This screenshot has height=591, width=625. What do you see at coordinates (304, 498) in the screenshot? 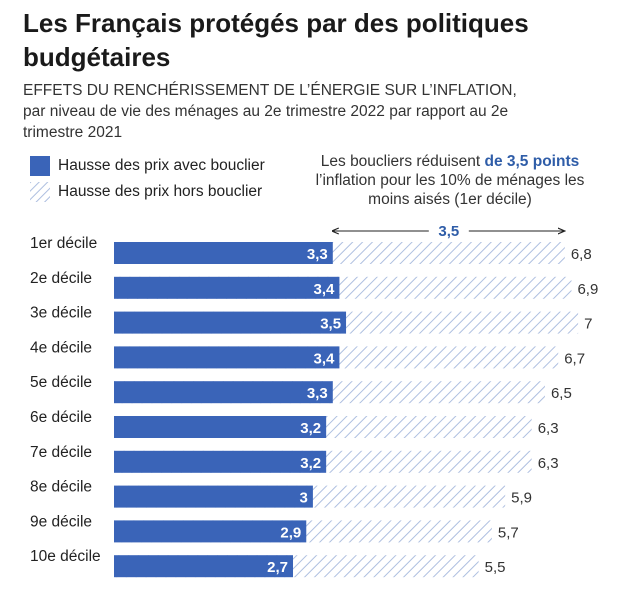
I see `value-label-with-shield: 3` at bounding box center [304, 498].